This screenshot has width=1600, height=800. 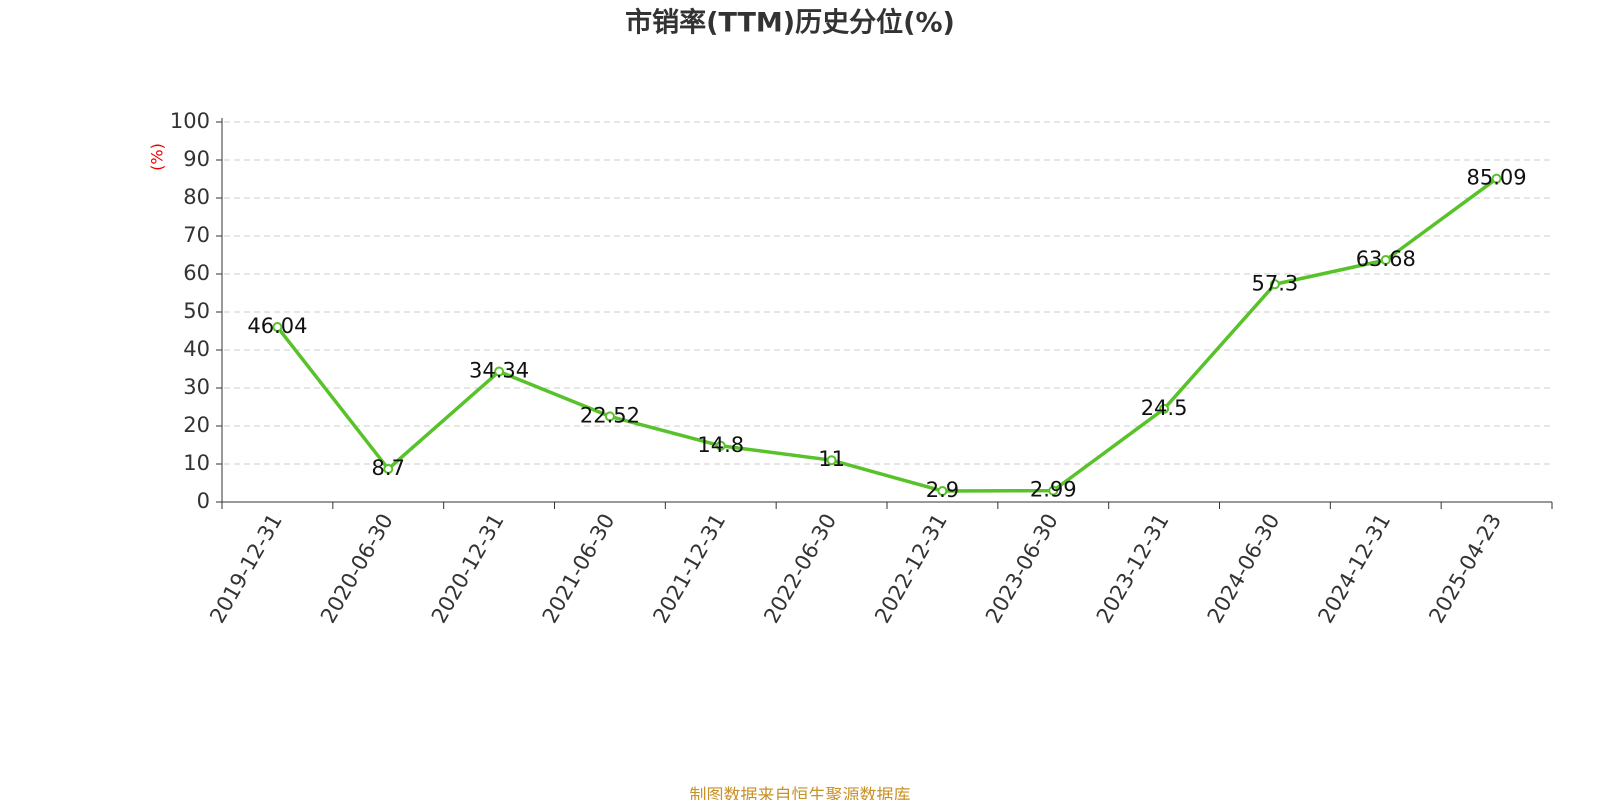 What do you see at coordinates (196, 387) in the screenshot?
I see `y-tick-label: 30` at bounding box center [196, 387].